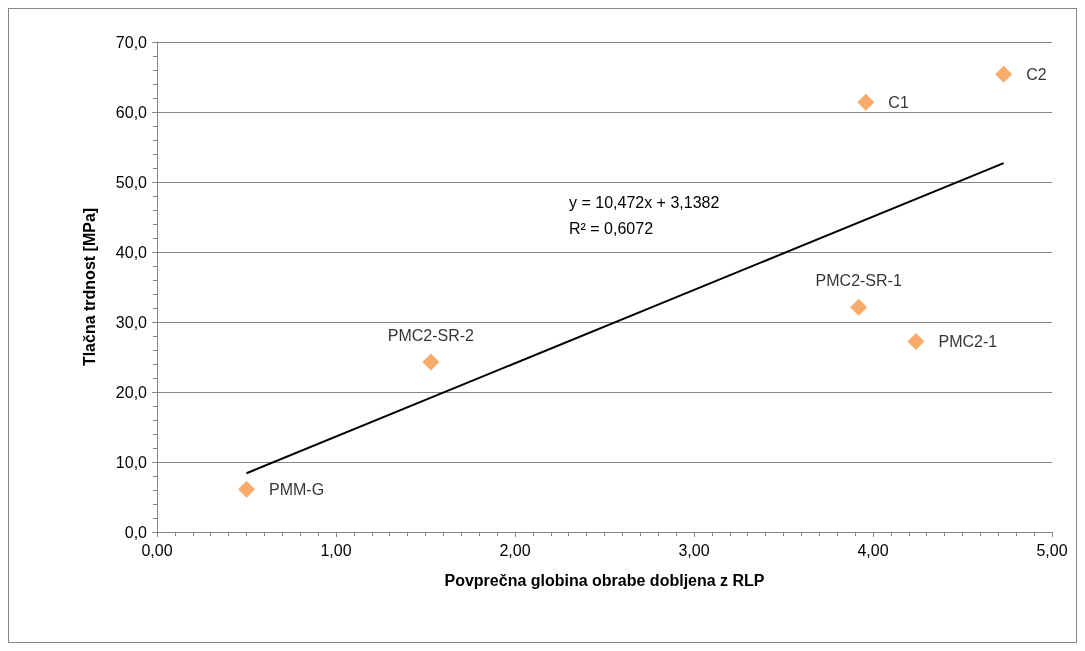  What do you see at coordinates (898, 102) in the screenshot?
I see `series-label: C1` at bounding box center [898, 102].